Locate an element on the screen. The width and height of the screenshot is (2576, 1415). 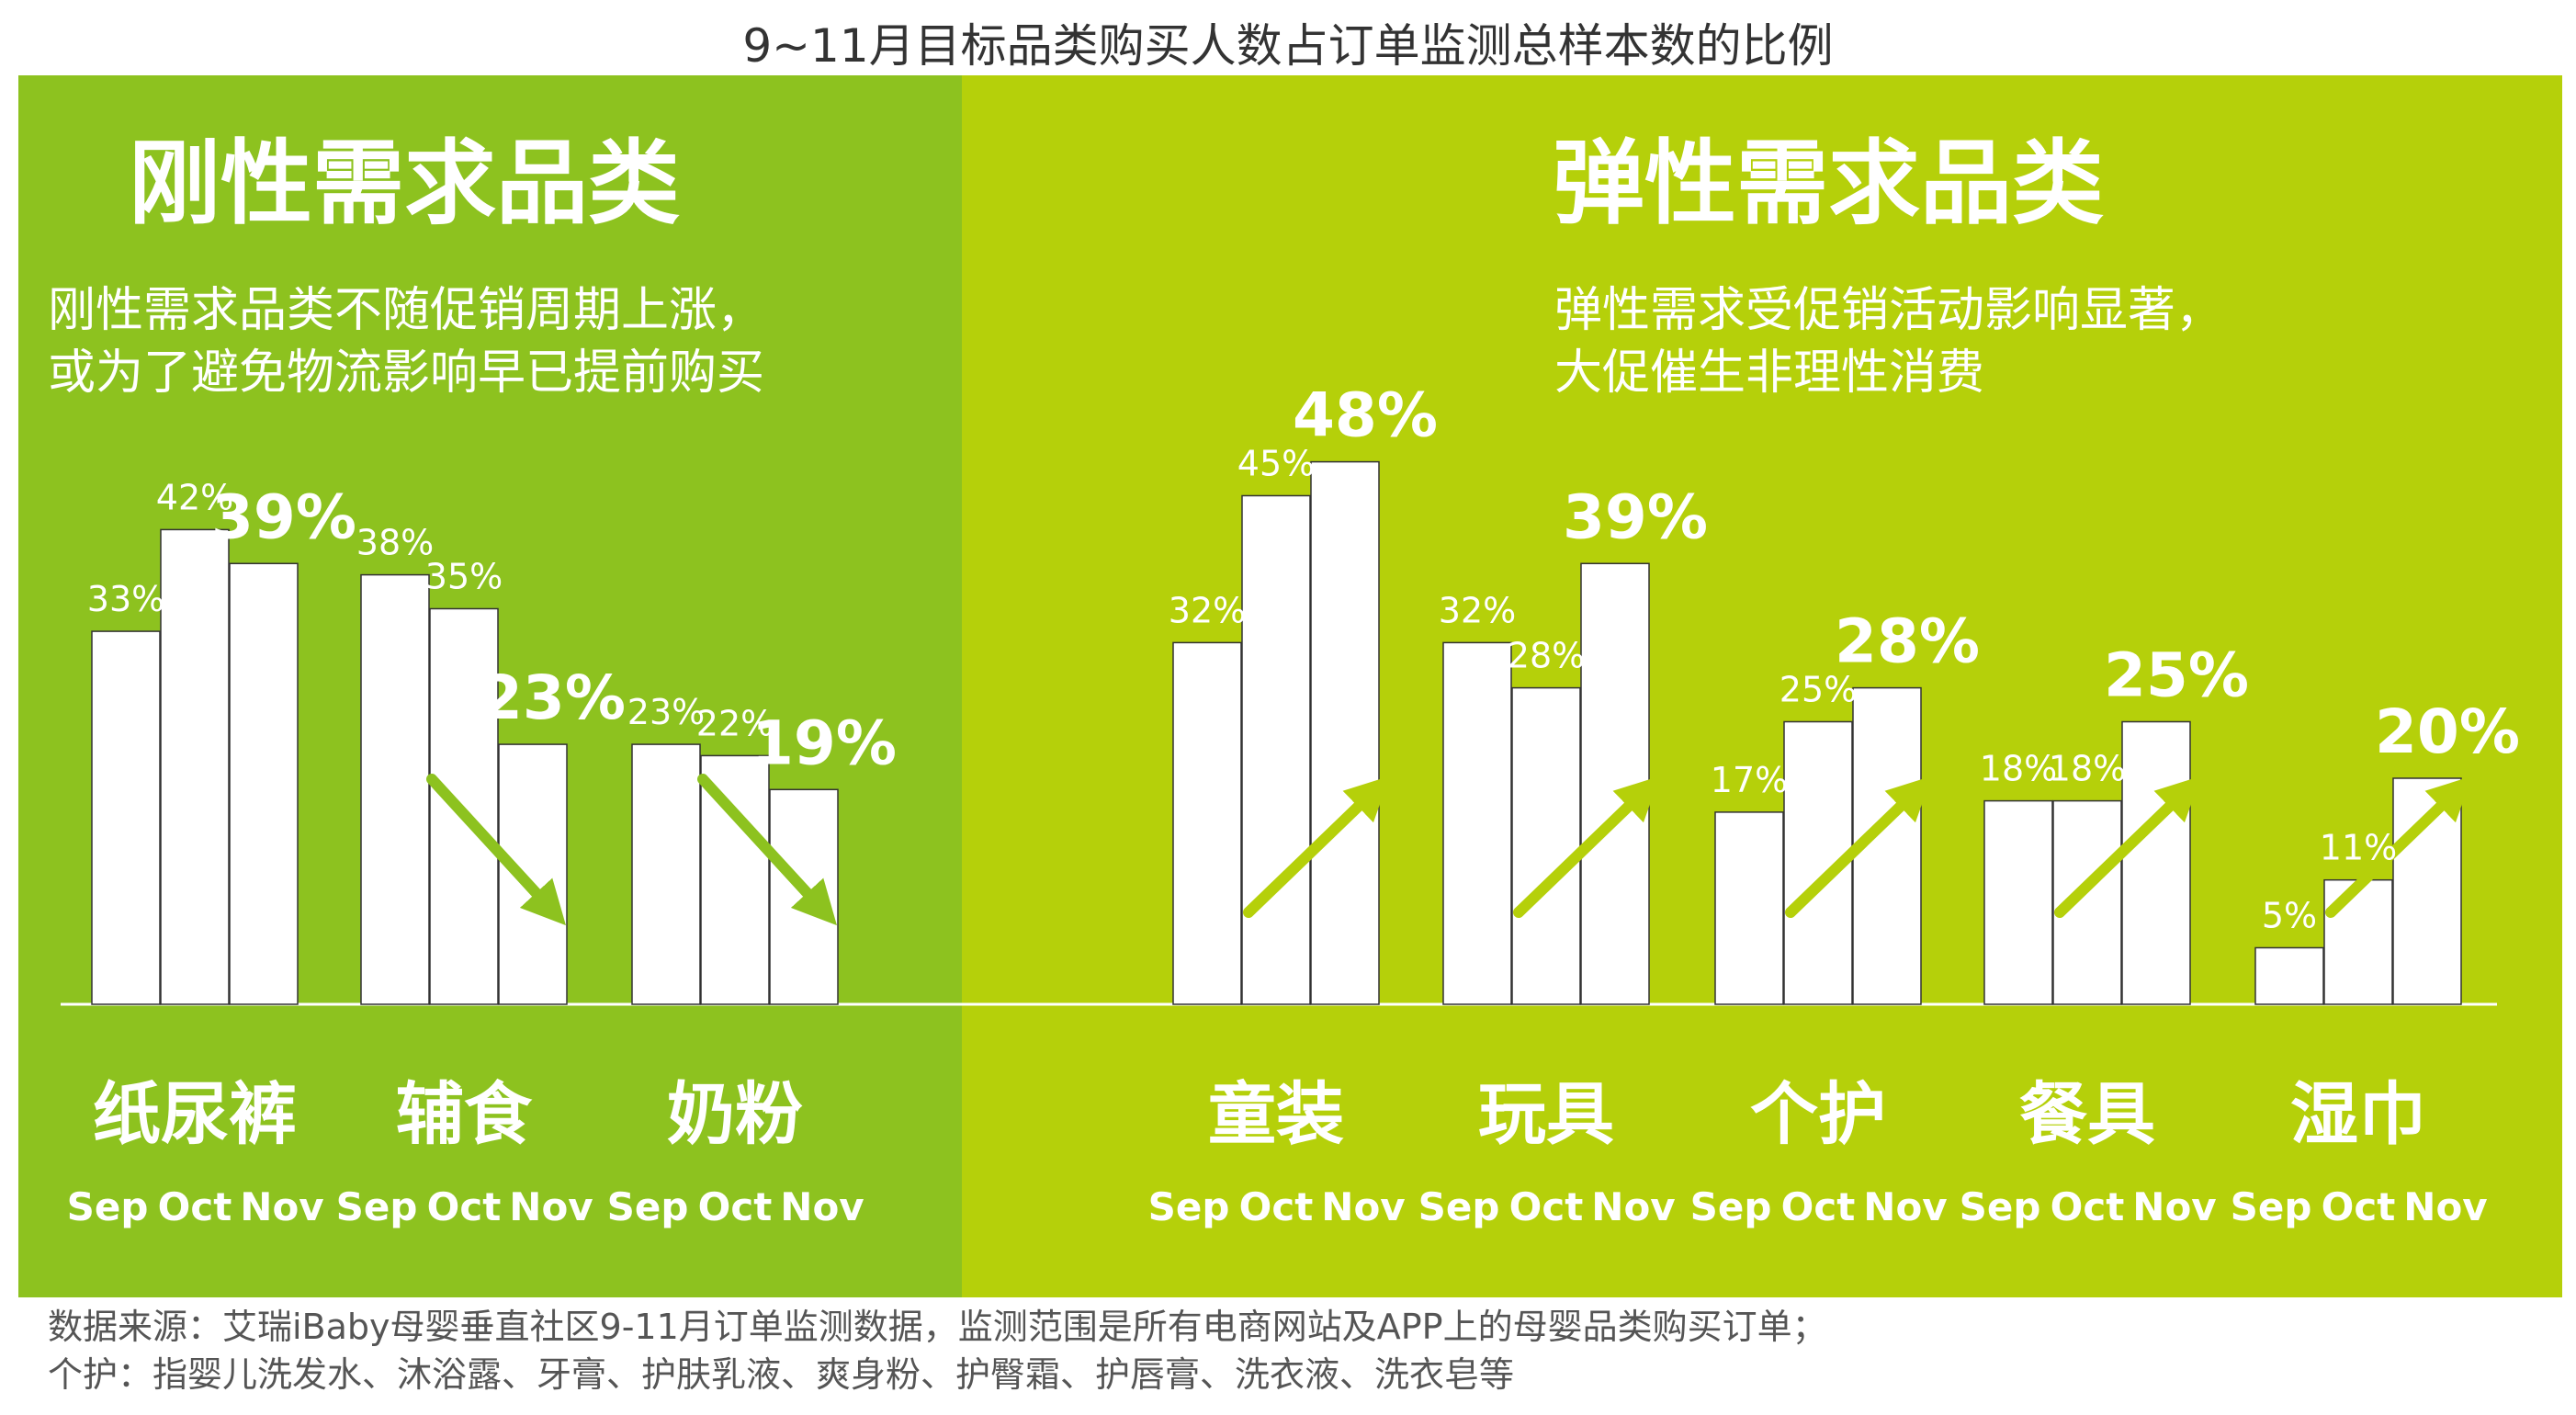
data-label: 42% is located at coordinates (194, 497).